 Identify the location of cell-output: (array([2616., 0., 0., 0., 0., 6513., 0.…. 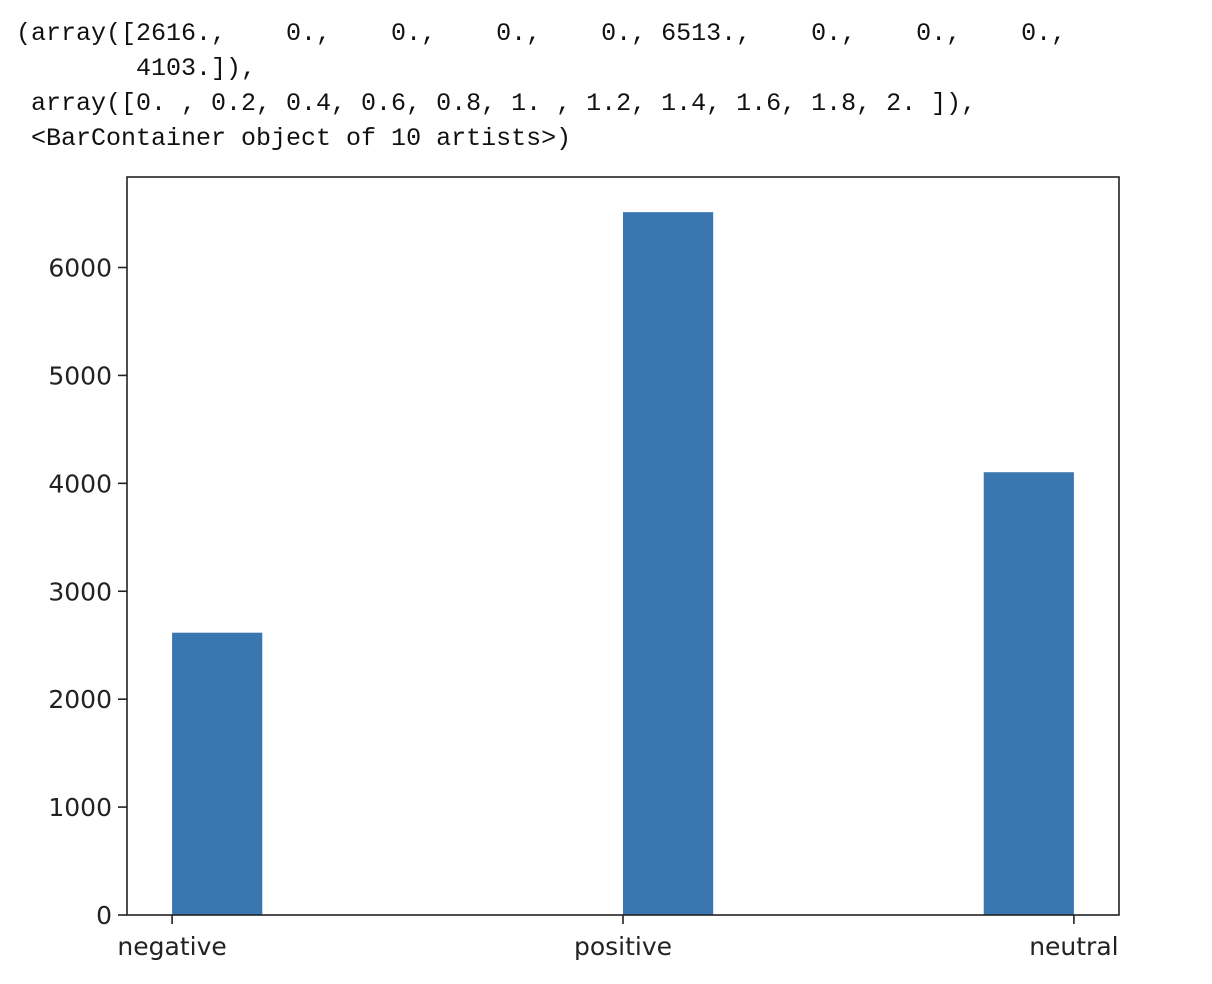
(611, 86).